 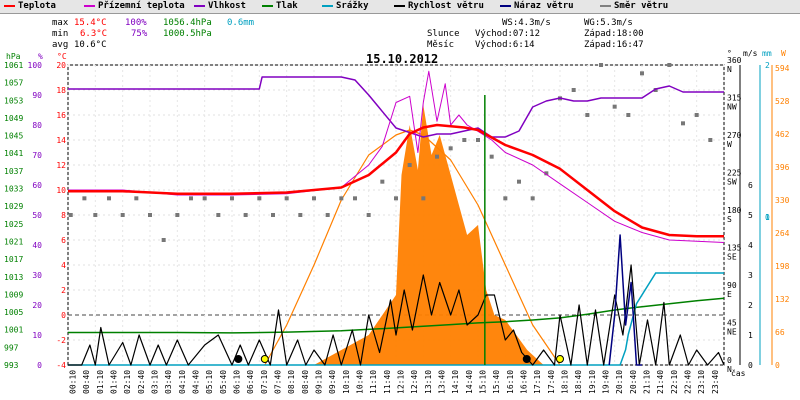 I want to click on tick-label-pressure: 1021, so click(x=13, y=241).